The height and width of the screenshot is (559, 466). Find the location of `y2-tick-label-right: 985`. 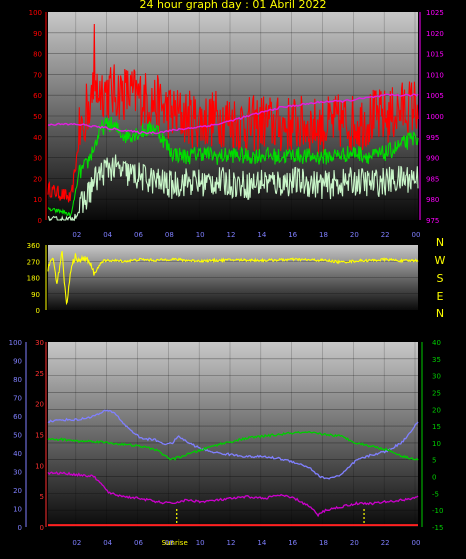

y2-tick-label-right: 985 is located at coordinates (432, 179).